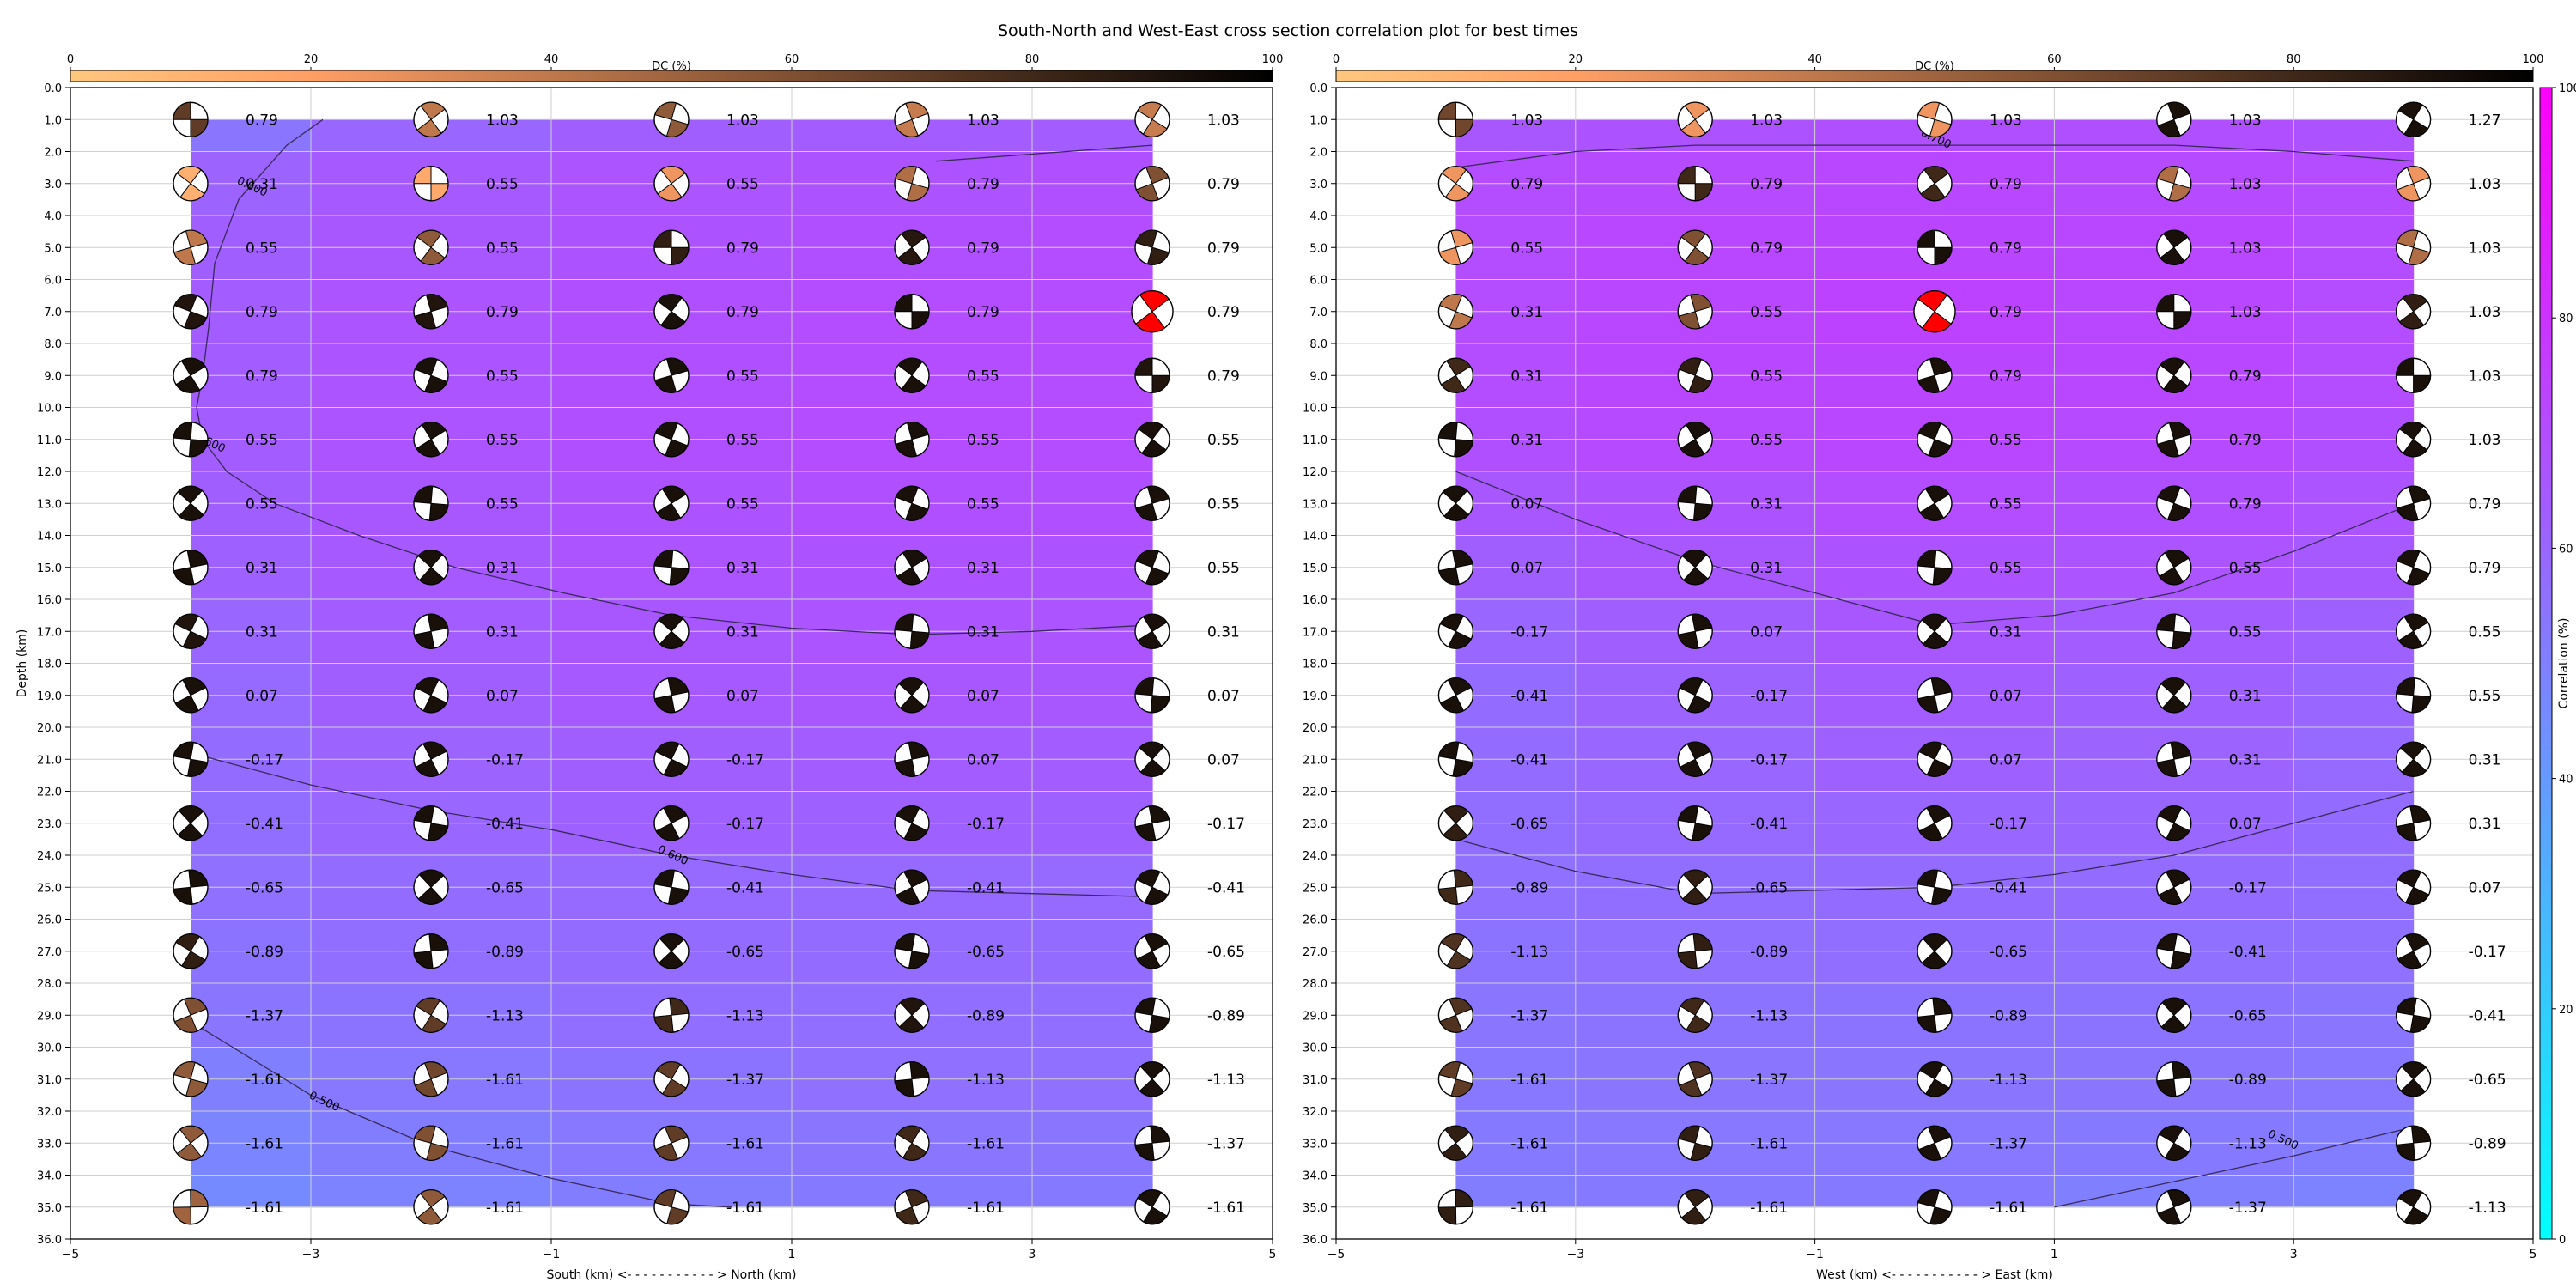 The height and width of the screenshot is (1288, 2576). I want to click on x-tick-label: 3, so click(1032, 1254).